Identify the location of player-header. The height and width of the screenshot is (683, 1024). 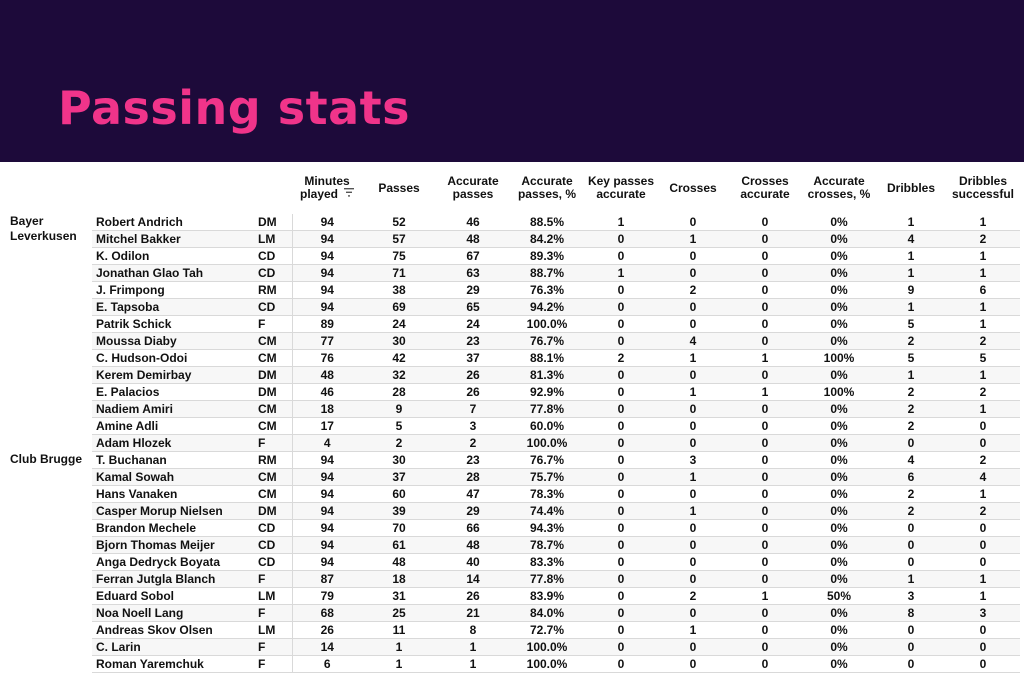
(172, 188).